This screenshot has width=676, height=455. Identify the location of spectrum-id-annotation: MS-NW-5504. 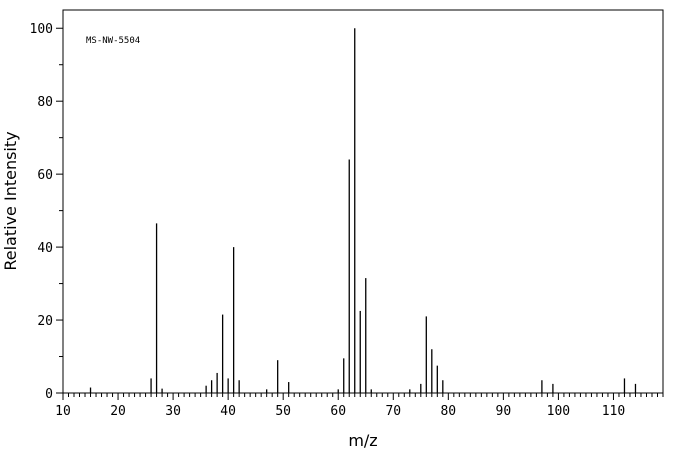
(113, 41).